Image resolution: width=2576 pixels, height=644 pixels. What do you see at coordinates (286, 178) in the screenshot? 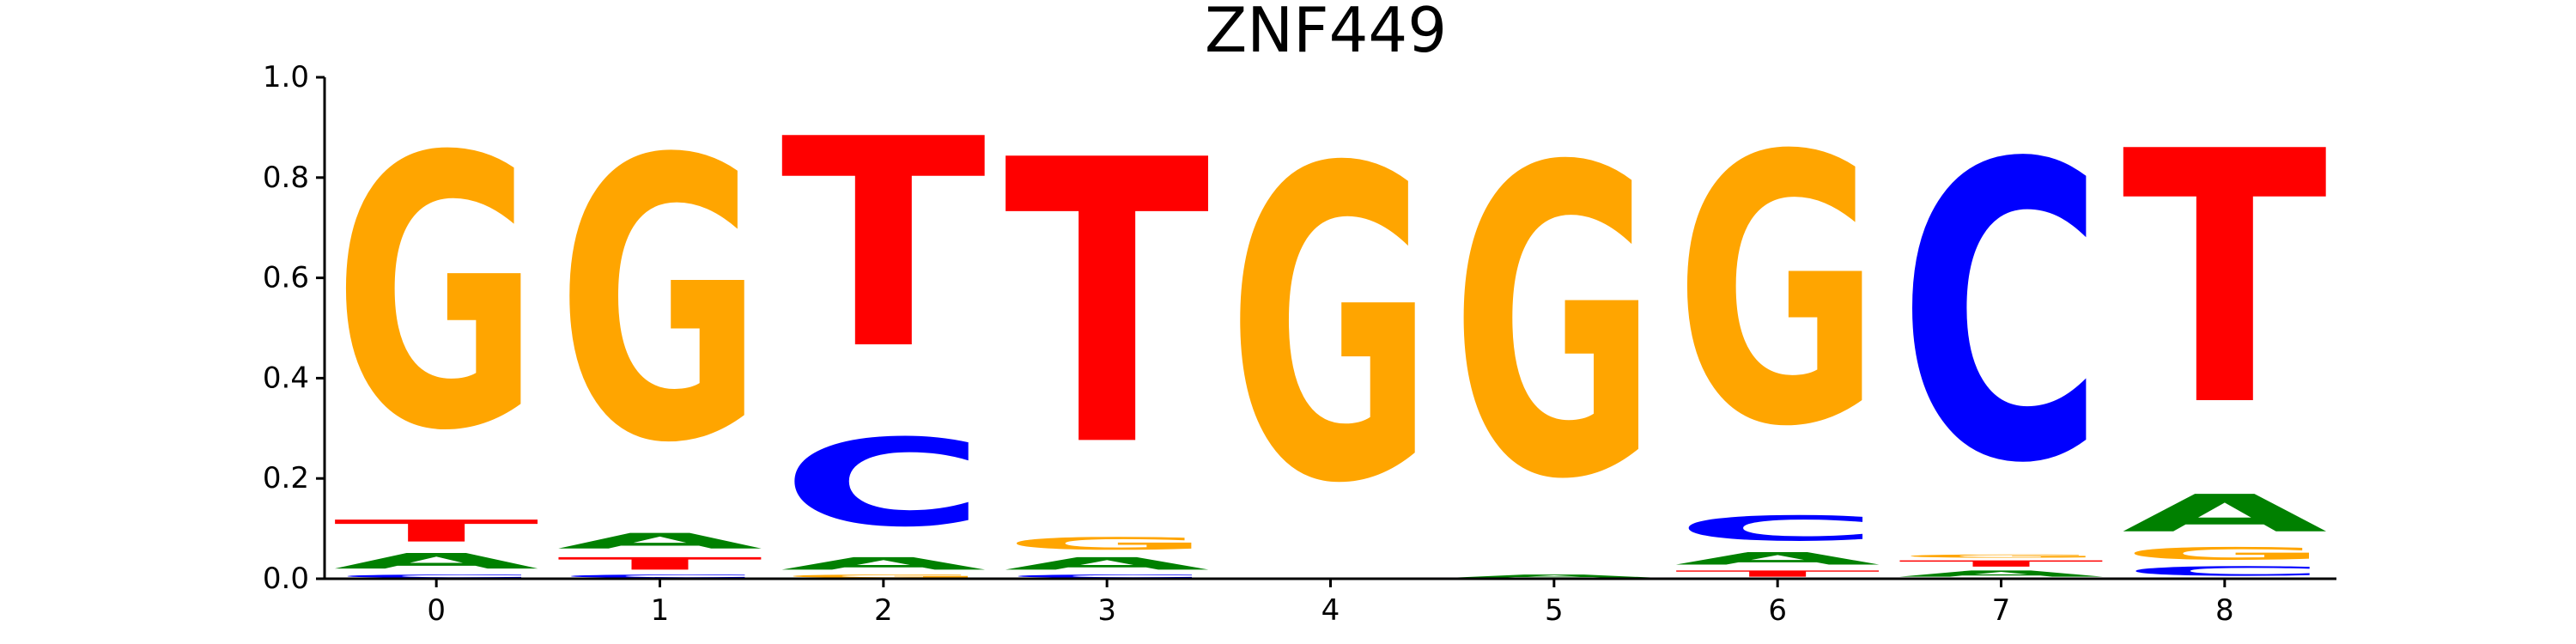
I see `y-tick-label: 0.8` at bounding box center [286, 178].